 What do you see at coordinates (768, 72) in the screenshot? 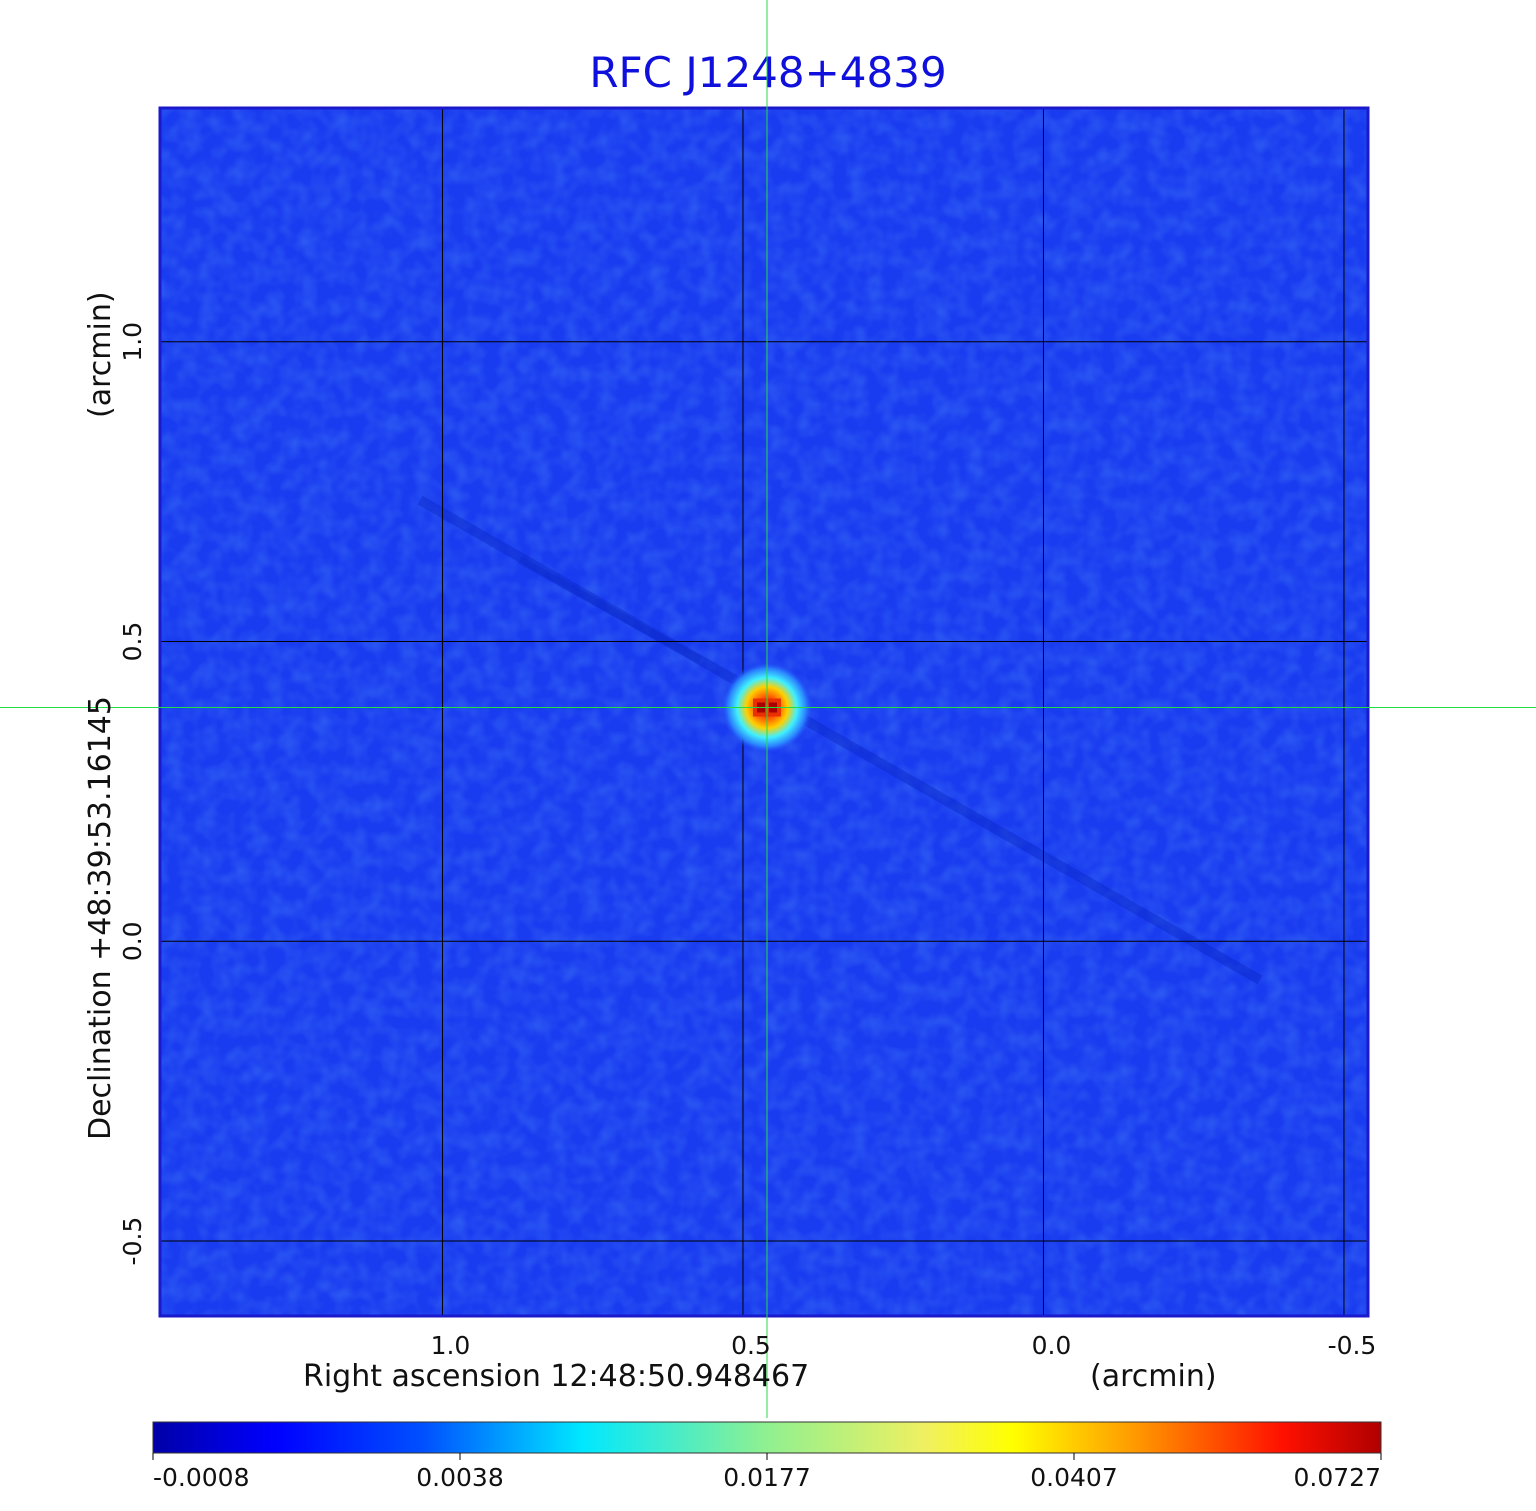
I see `chart-title: RFC J1248+4839` at bounding box center [768, 72].